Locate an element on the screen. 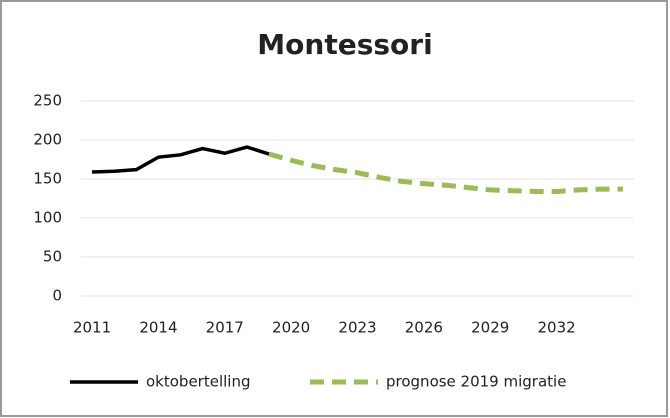  x-tick-label: 2032 is located at coordinates (556, 328).